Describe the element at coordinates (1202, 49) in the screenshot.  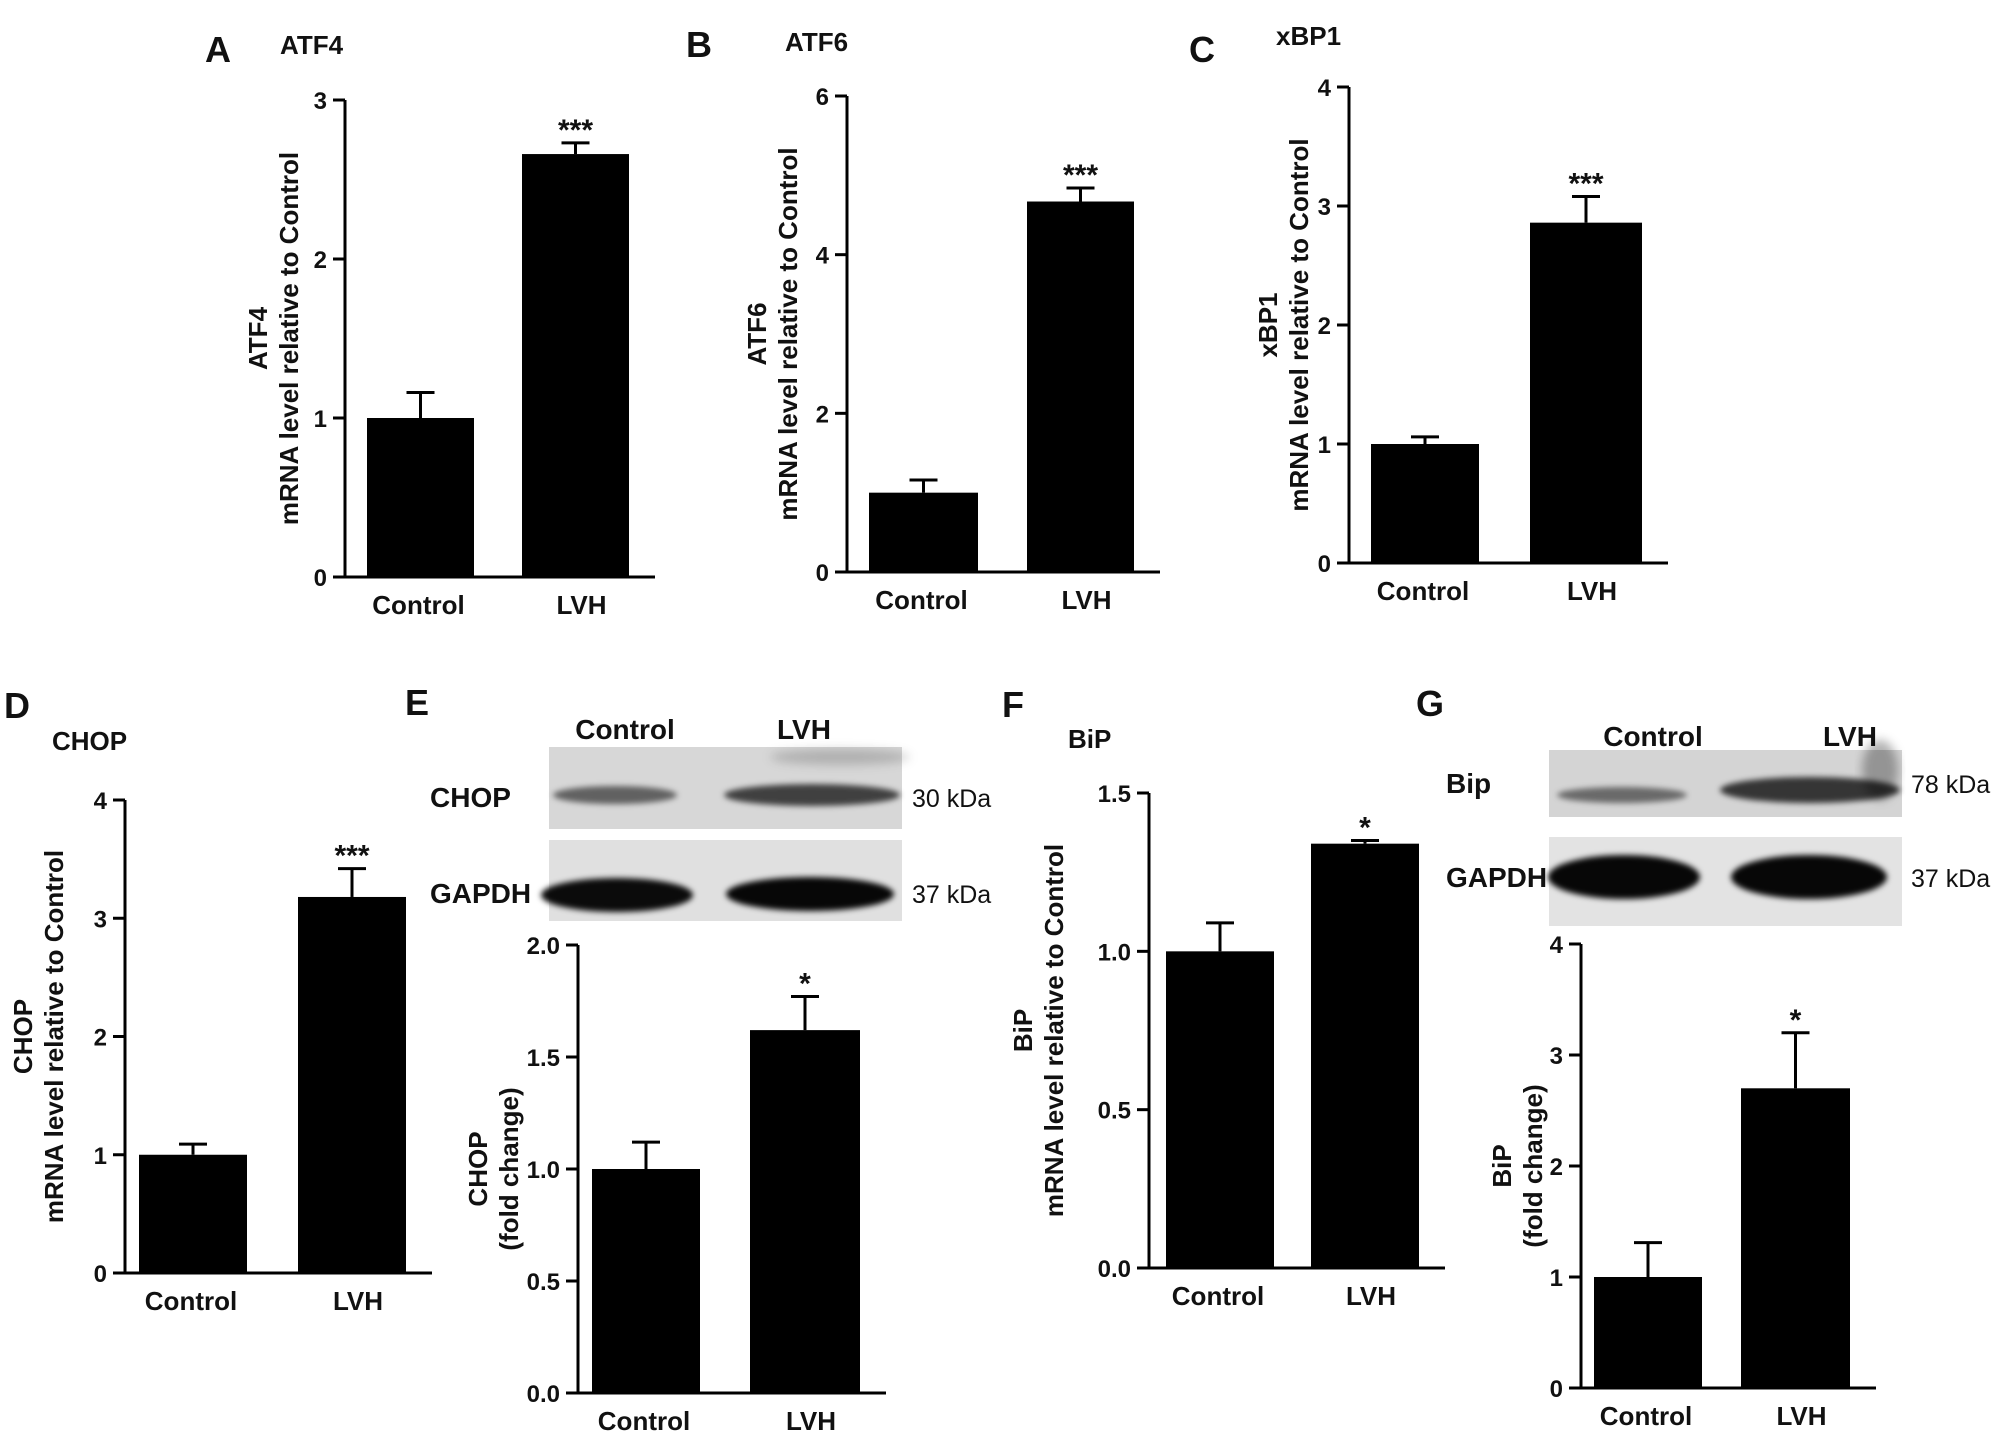
I see `panel-letter: C` at that location.